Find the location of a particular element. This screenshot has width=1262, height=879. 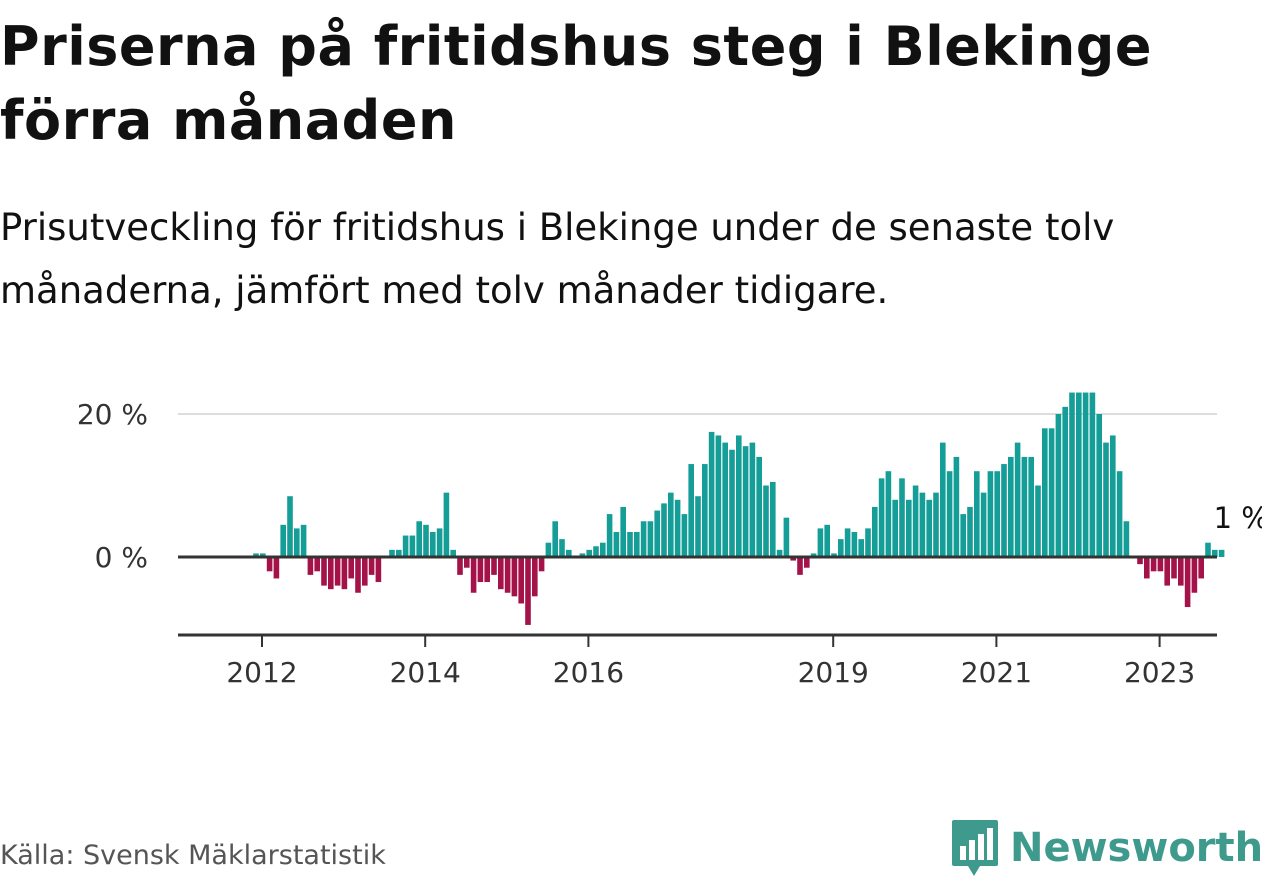

y-tick-label: 0 % is located at coordinates (121, 557).